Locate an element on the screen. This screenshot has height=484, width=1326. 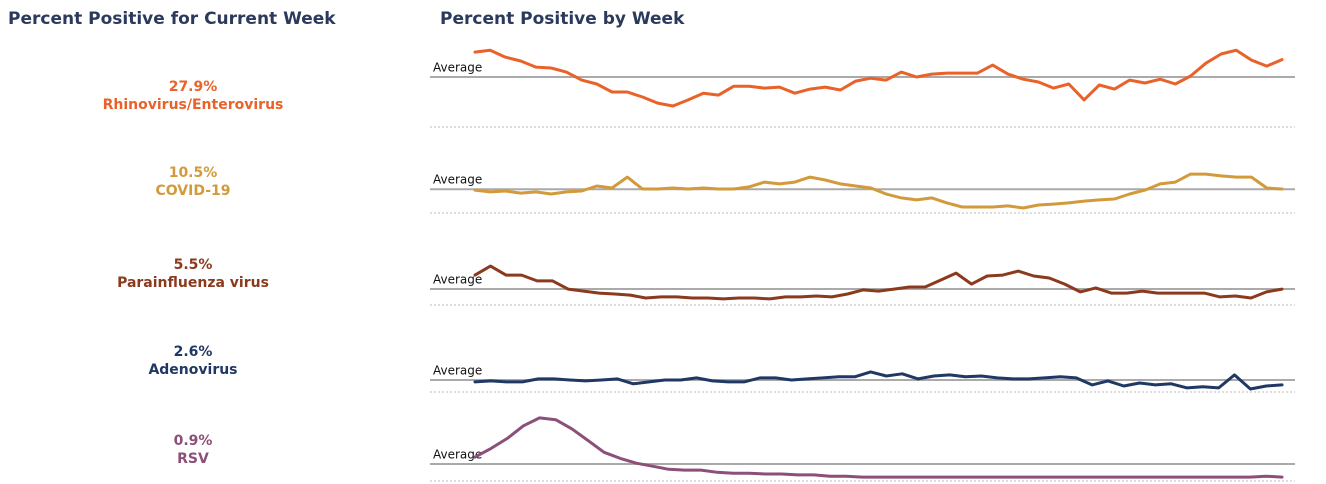
current-value: 27.9% is located at coordinates (193, 87).